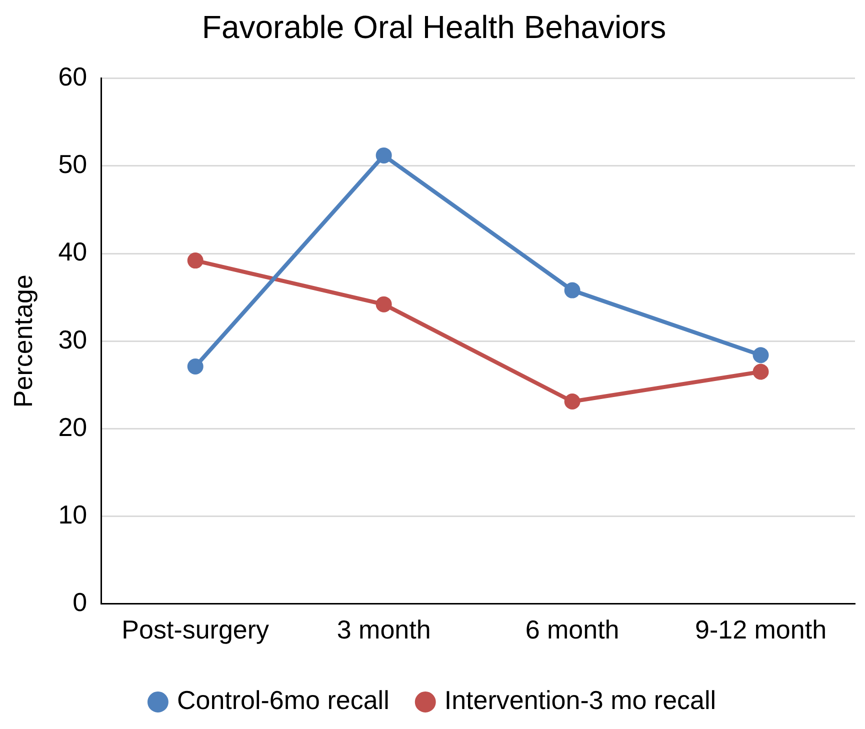 This screenshot has width=865, height=729. What do you see at coordinates (73, 164) in the screenshot?
I see `y-tick-label: 50` at bounding box center [73, 164].